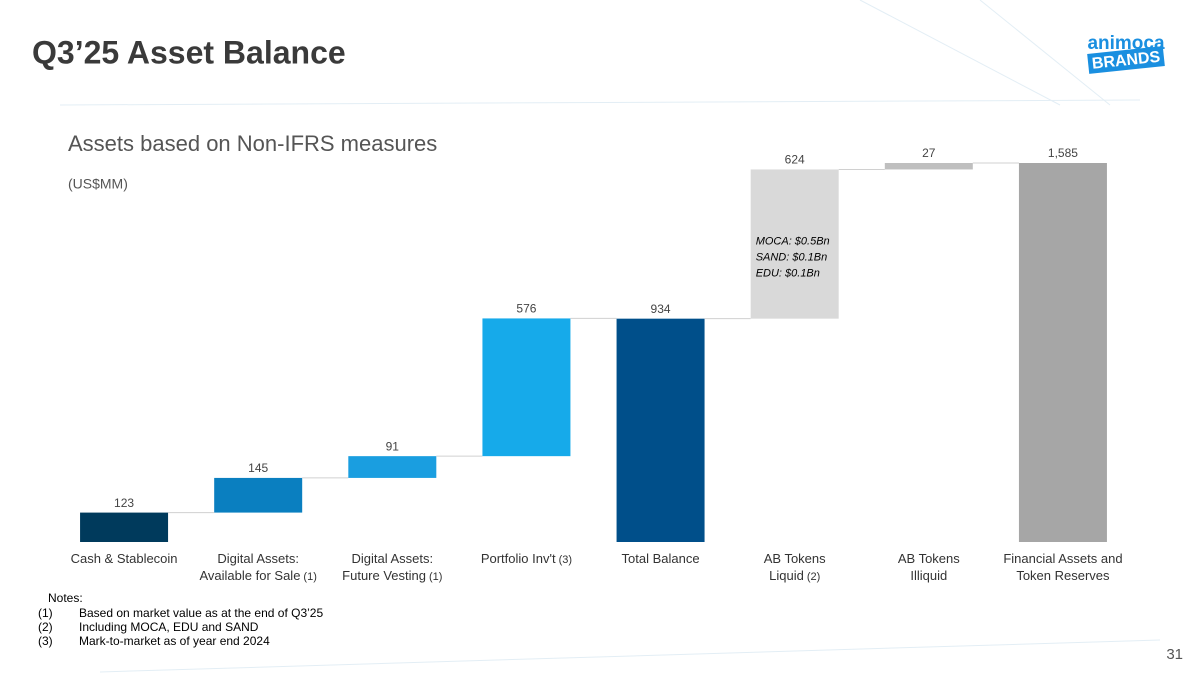 This screenshot has height=675, width=1200. I want to click on x-tick-label: Token Reserves, so click(1063, 575).